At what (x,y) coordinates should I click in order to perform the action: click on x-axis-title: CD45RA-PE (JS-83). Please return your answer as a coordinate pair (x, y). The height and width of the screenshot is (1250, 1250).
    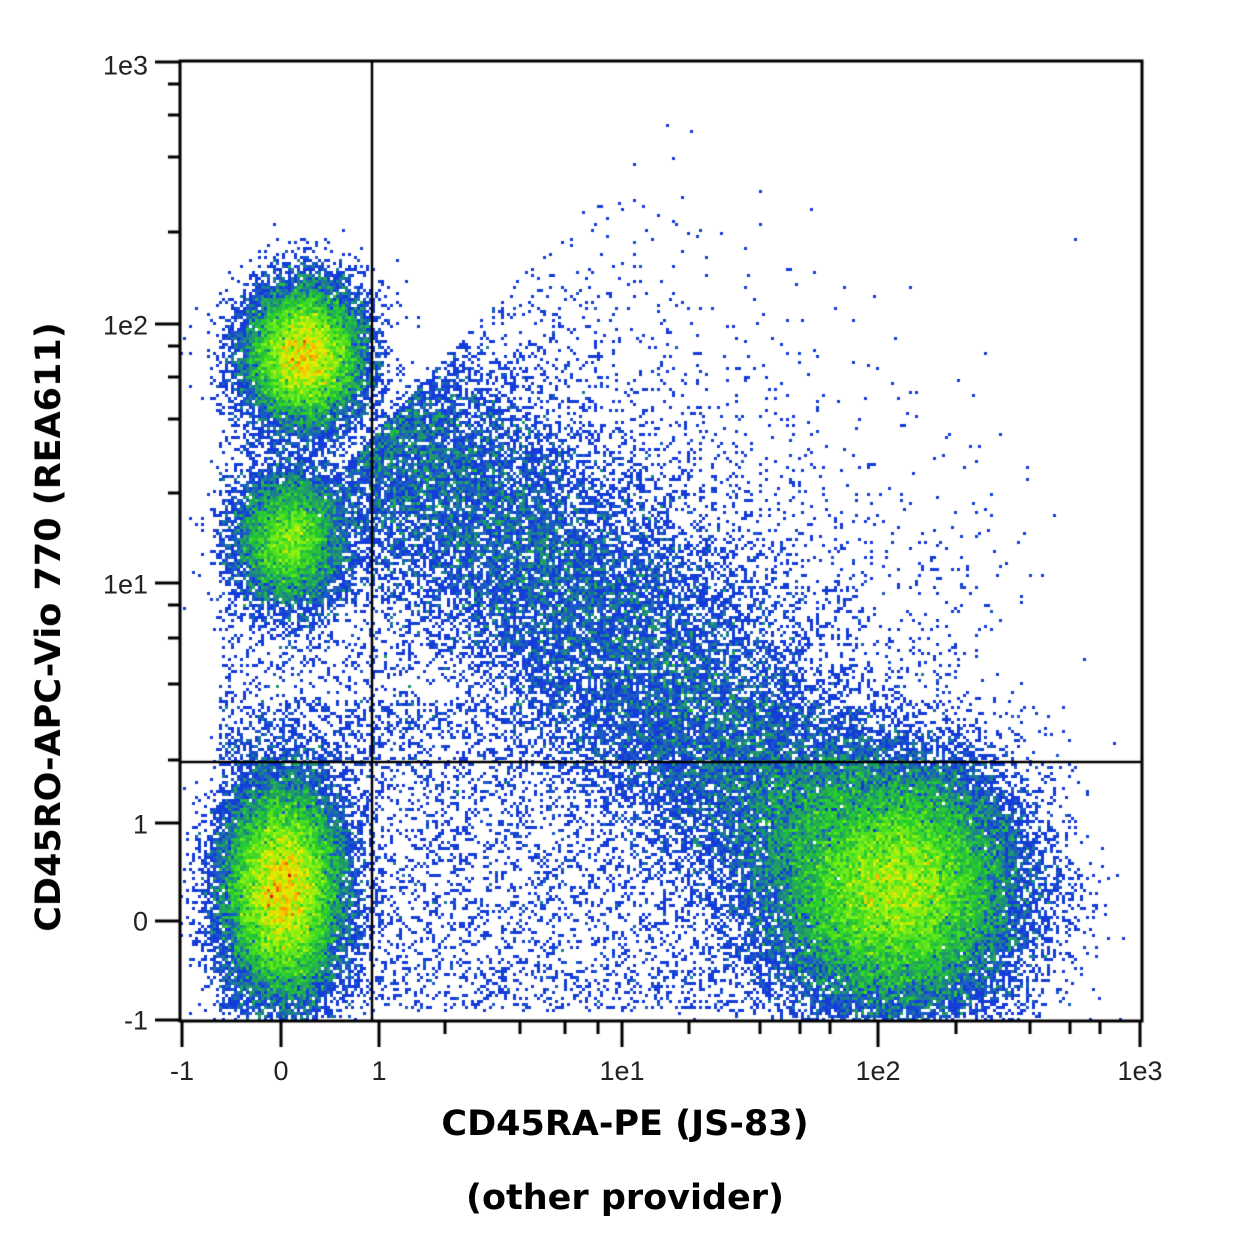
    Looking at the image, I should click on (625, 1124).